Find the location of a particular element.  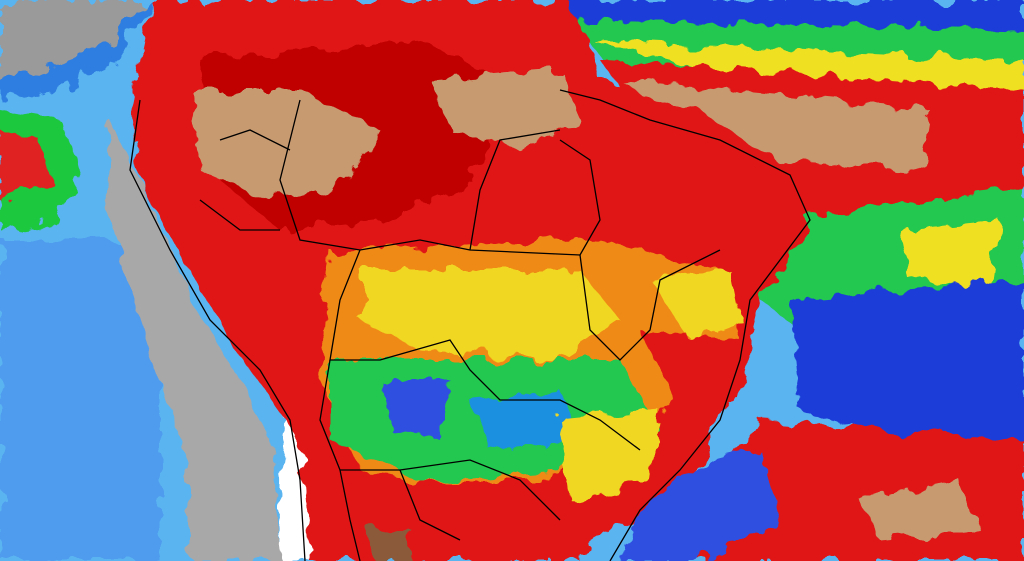

coastline is located at coordinates (217, 330).